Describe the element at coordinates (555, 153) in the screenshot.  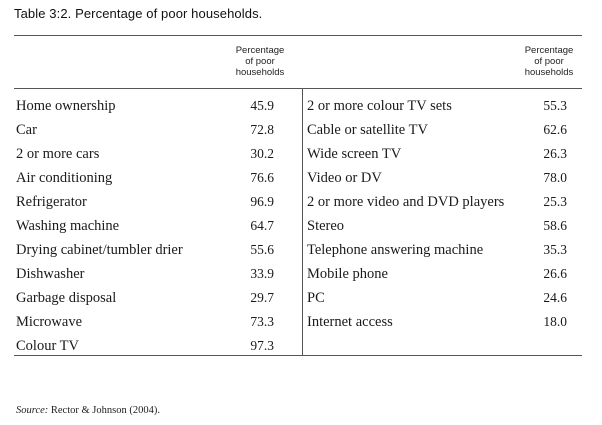
I see `row-value: 26.3` at that location.